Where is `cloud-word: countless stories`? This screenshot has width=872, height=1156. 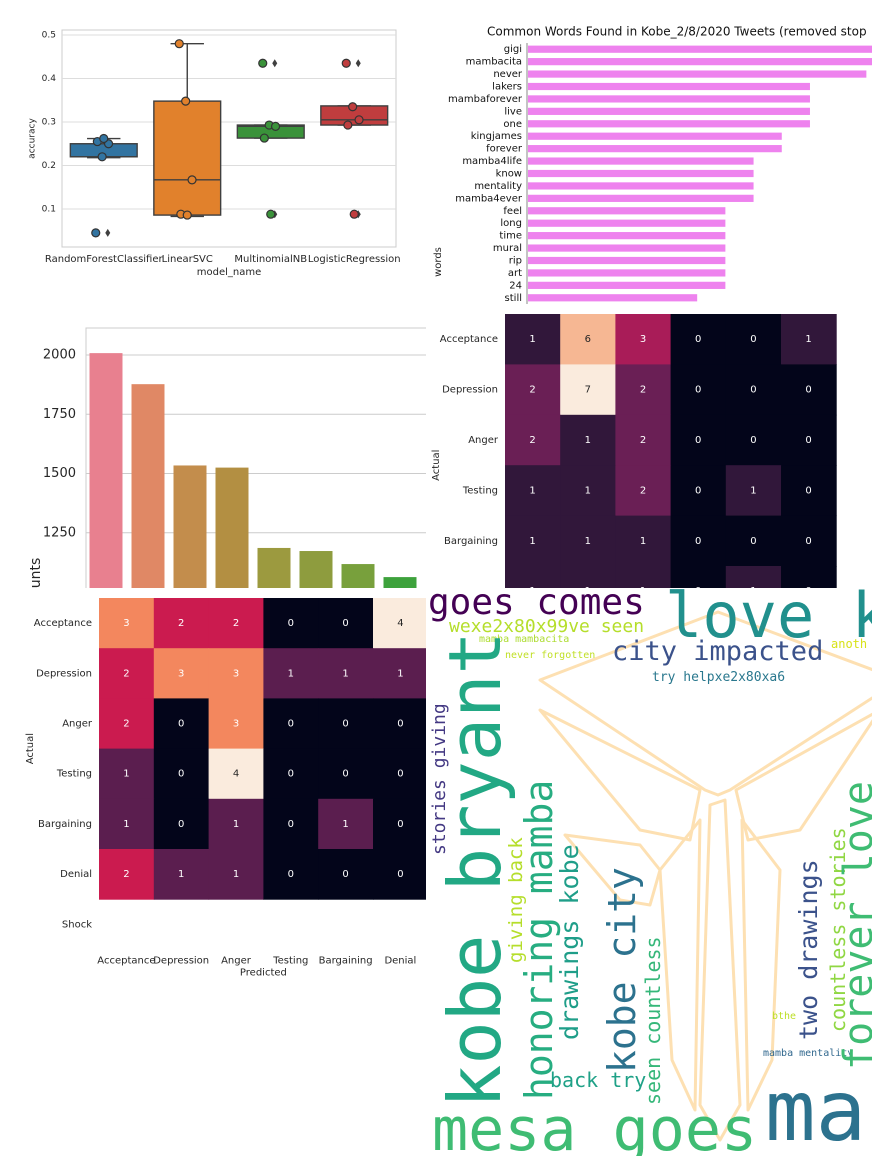 cloud-word: countless stories is located at coordinates (838, 929).